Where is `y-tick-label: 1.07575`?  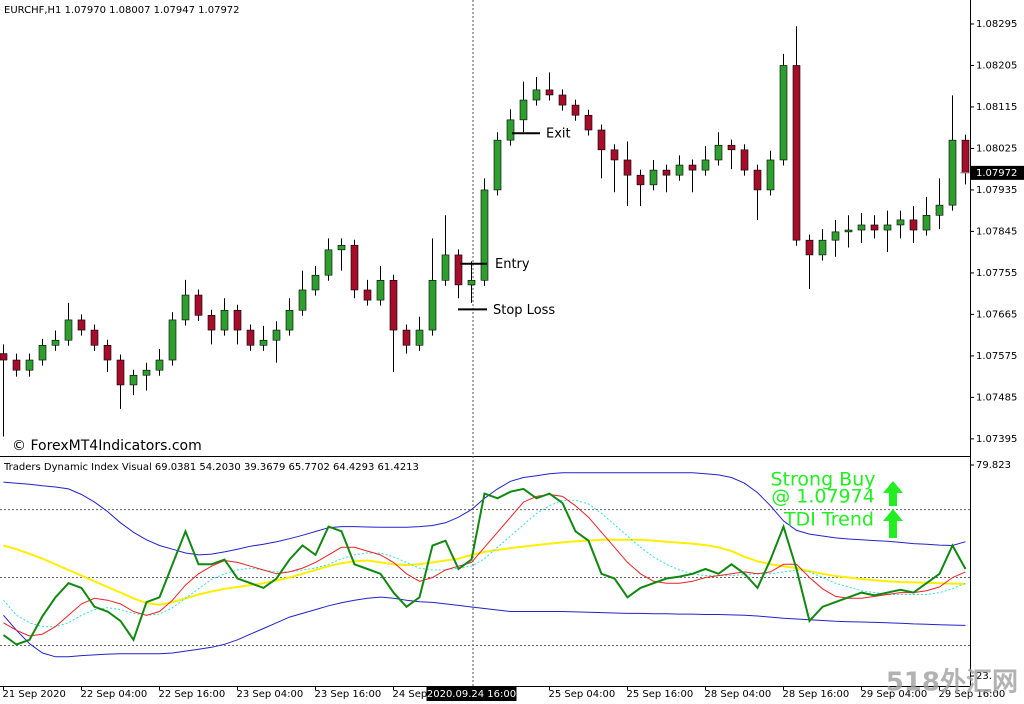
y-tick-label: 1.07575 is located at coordinates (996, 356).